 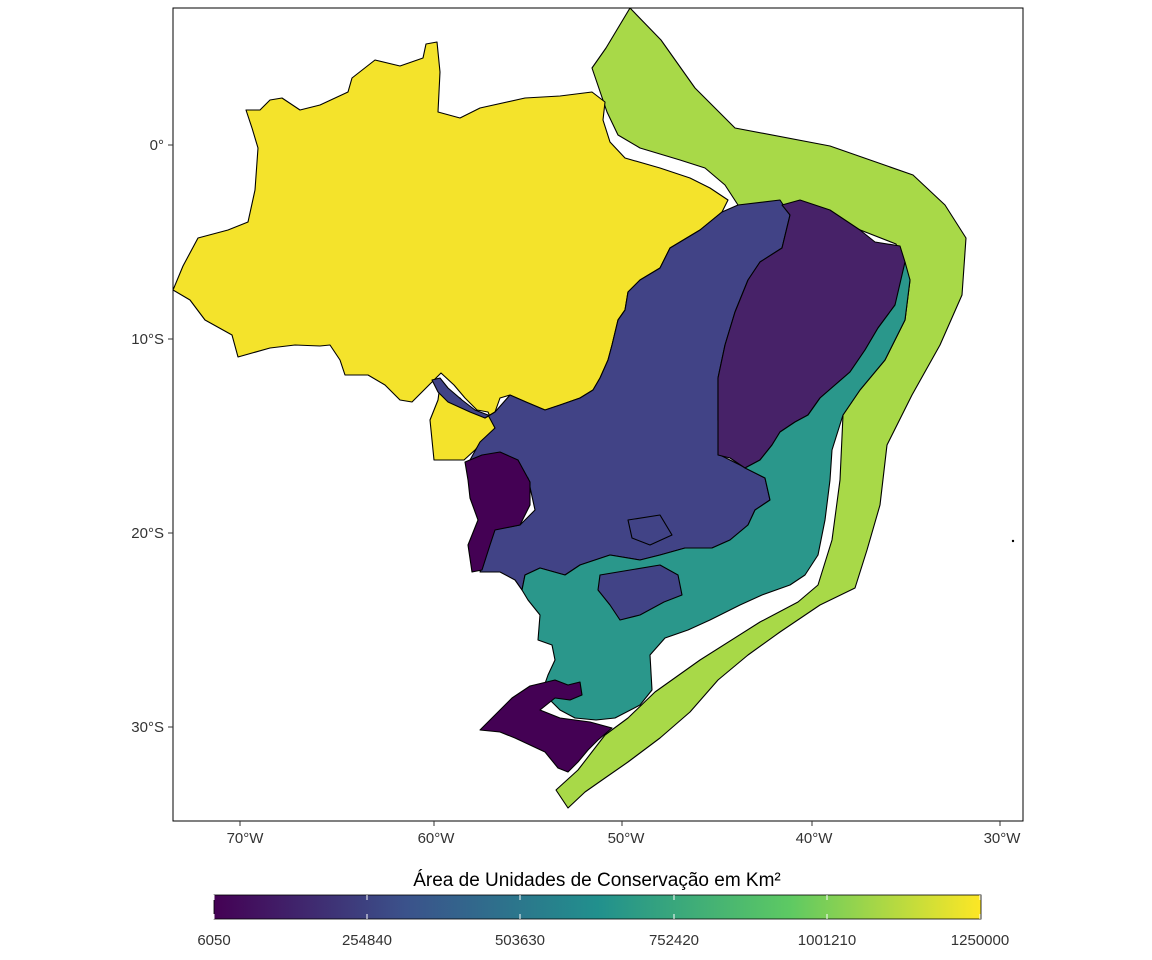 What do you see at coordinates (367, 940) in the screenshot?
I see `legend-label: 254840` at bounding box center [367, 940].